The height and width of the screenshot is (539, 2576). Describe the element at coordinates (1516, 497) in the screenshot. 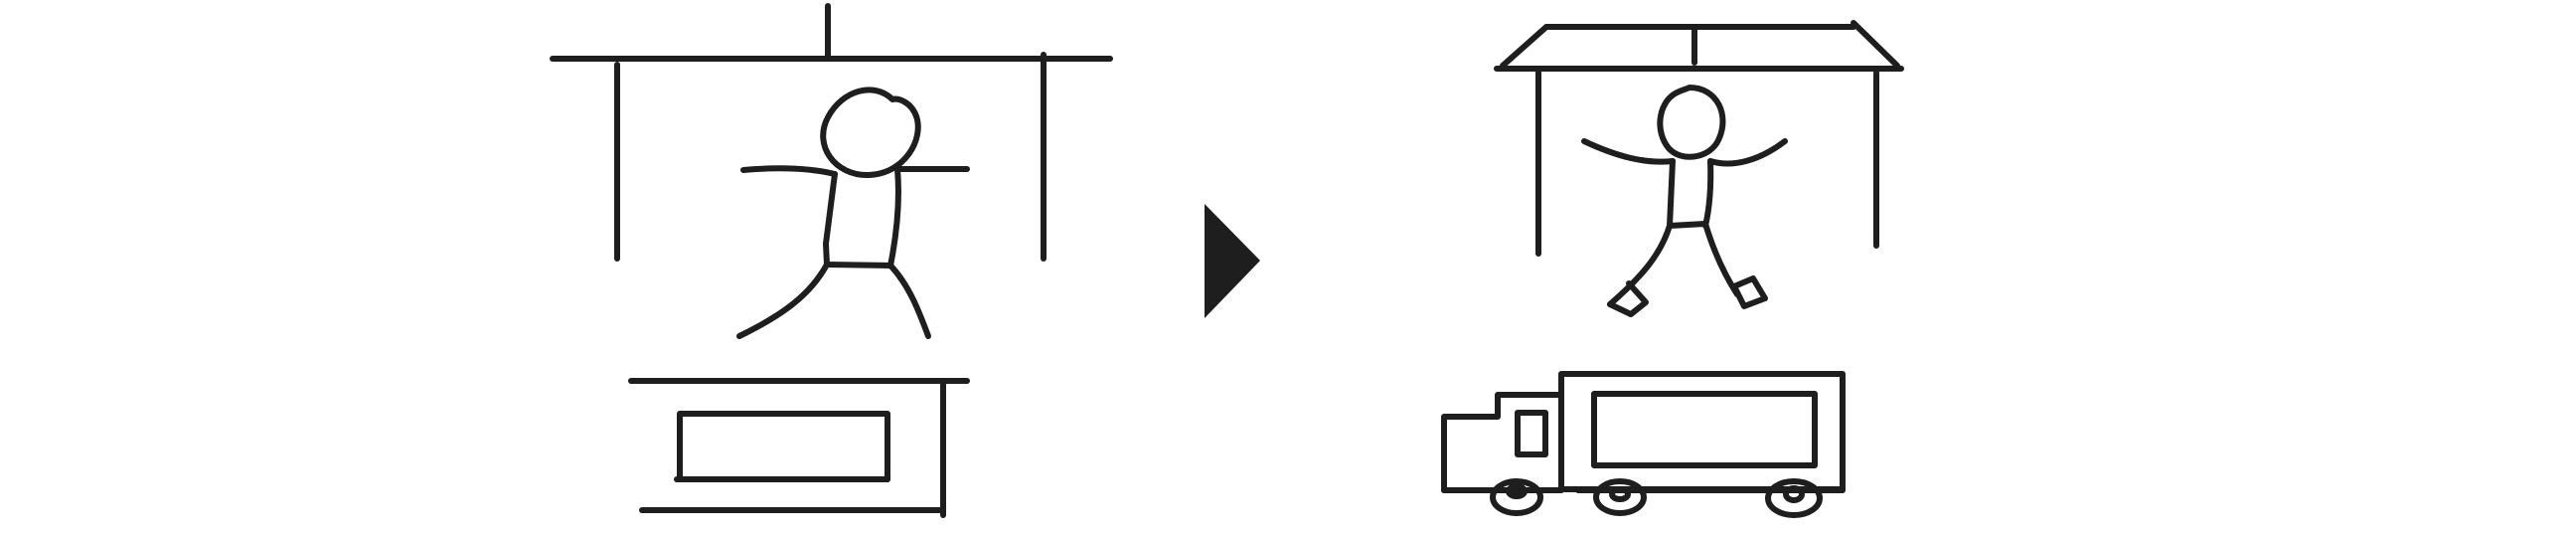

I see `truck-wheel-front` at that location.